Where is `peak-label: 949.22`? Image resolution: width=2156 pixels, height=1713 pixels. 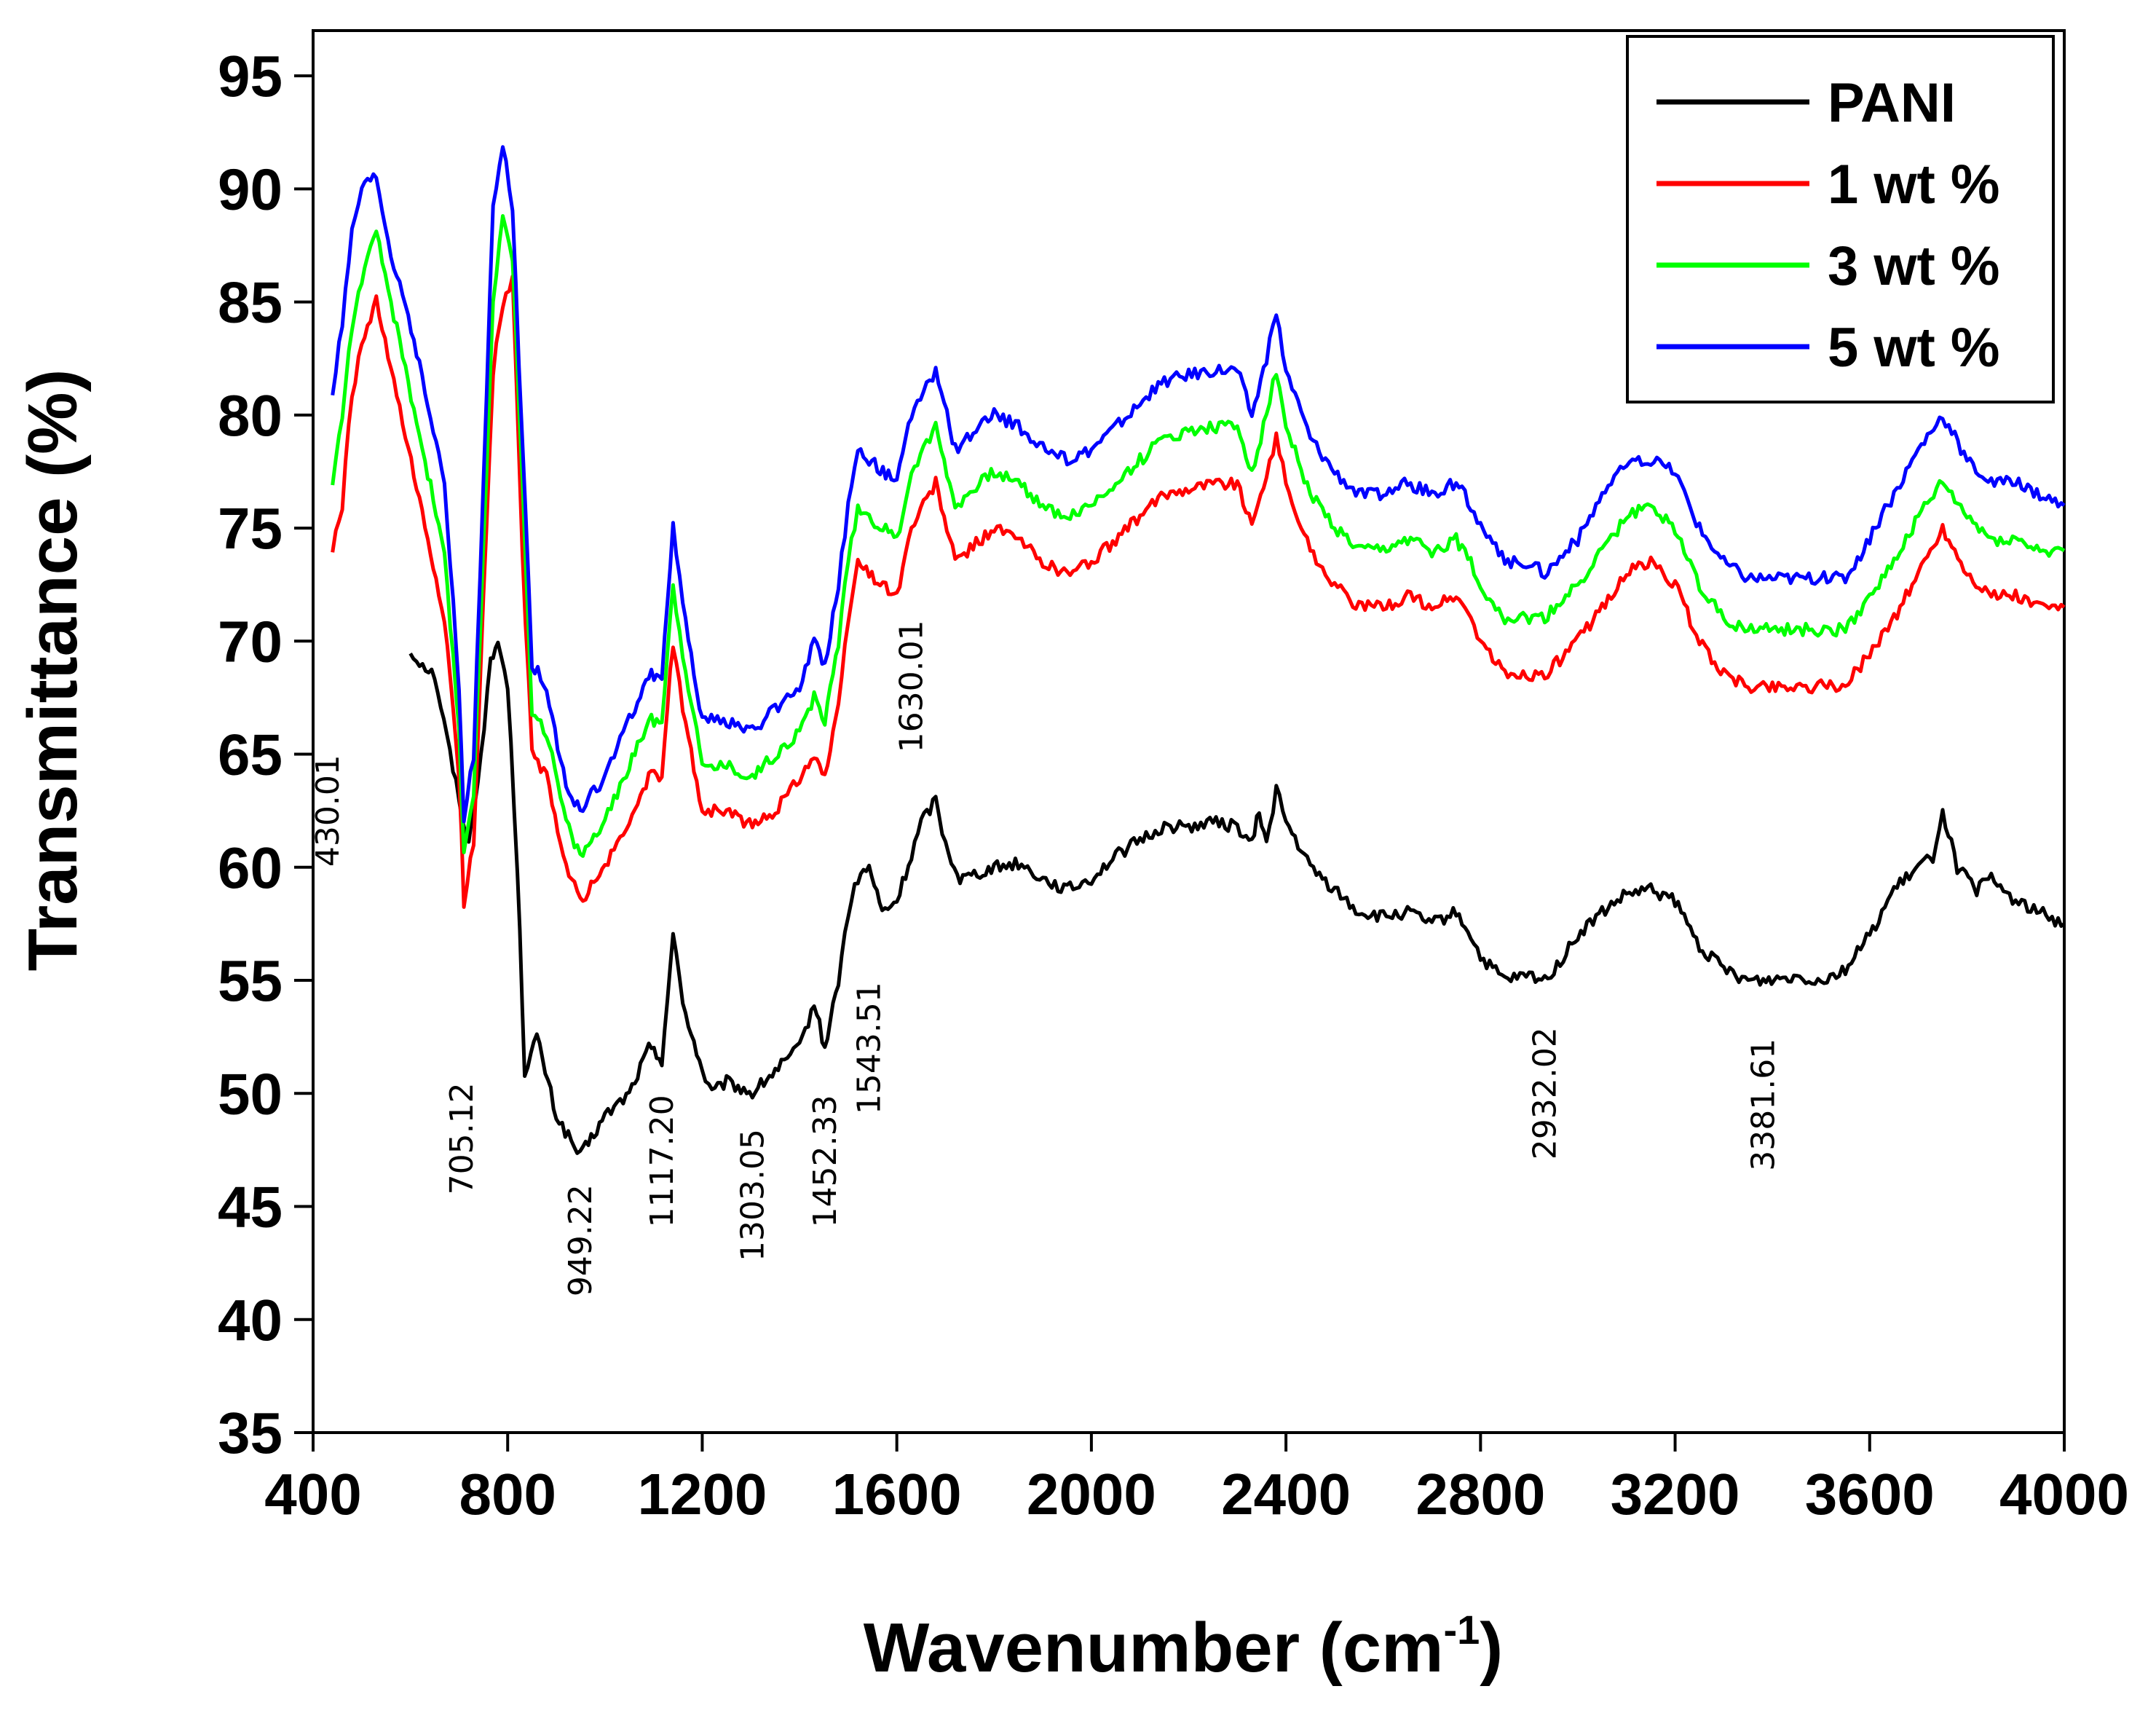
peak-label: 949.22 is located at coordinates (580, 1240).